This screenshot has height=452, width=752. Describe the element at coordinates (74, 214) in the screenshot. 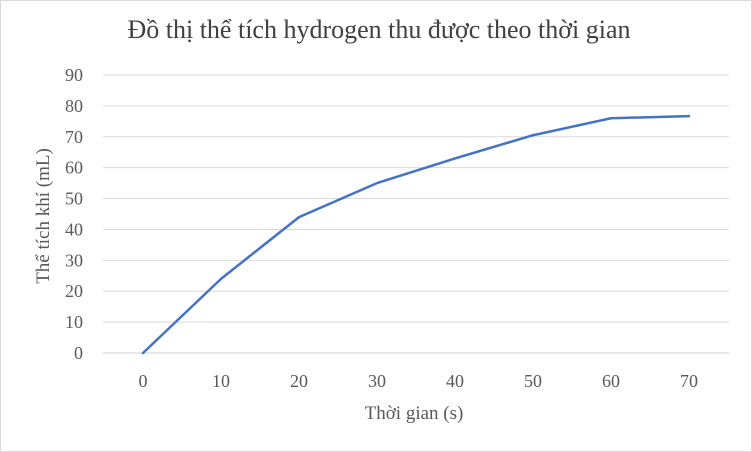

I see `y-axis-tick-labels: 0 10 20 30 40 50 60 70 80 90` at that location.